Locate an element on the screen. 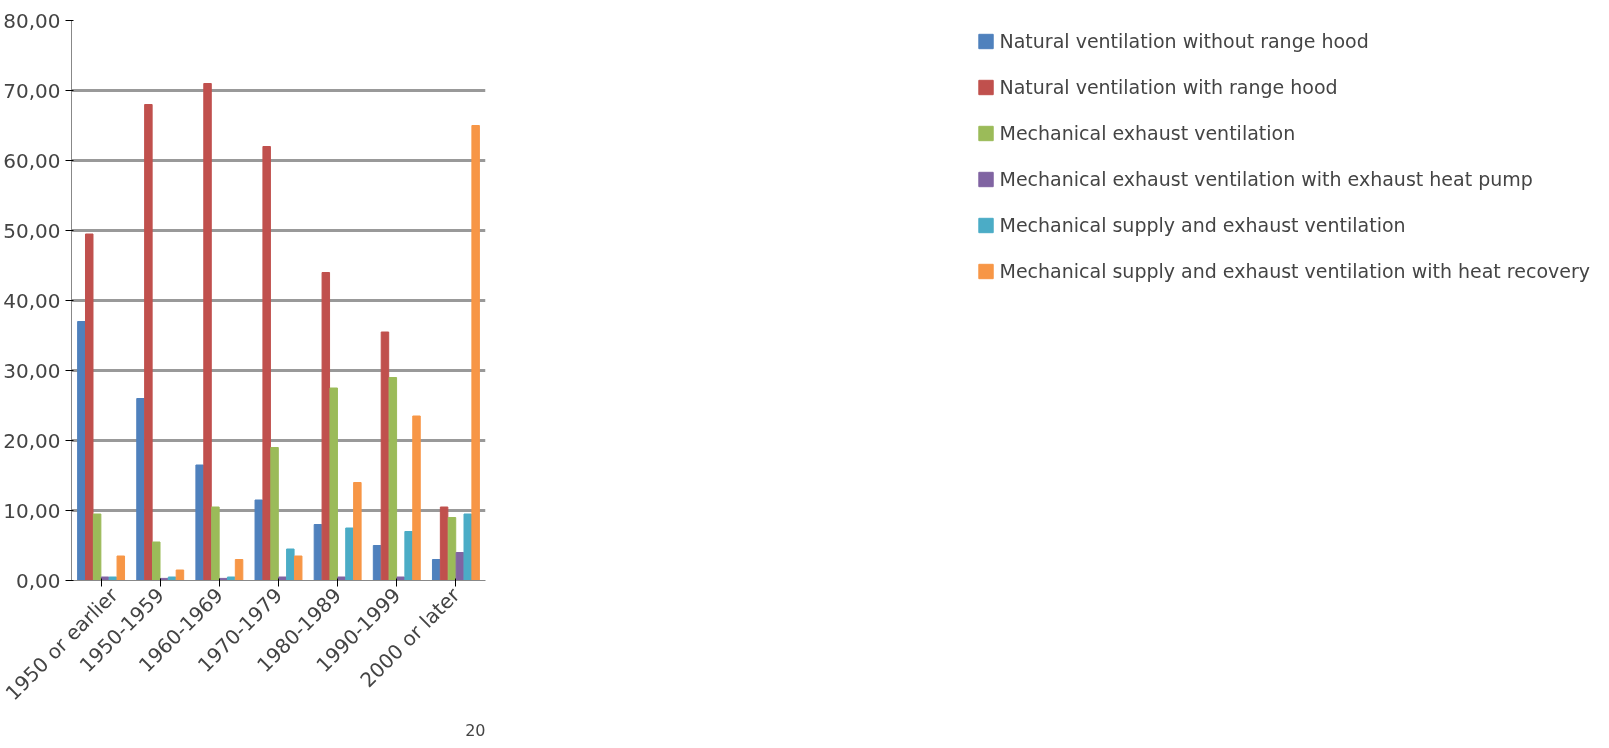  legend-label: Mechanical exhaust ventilation is located at coordinates (1147, 133).